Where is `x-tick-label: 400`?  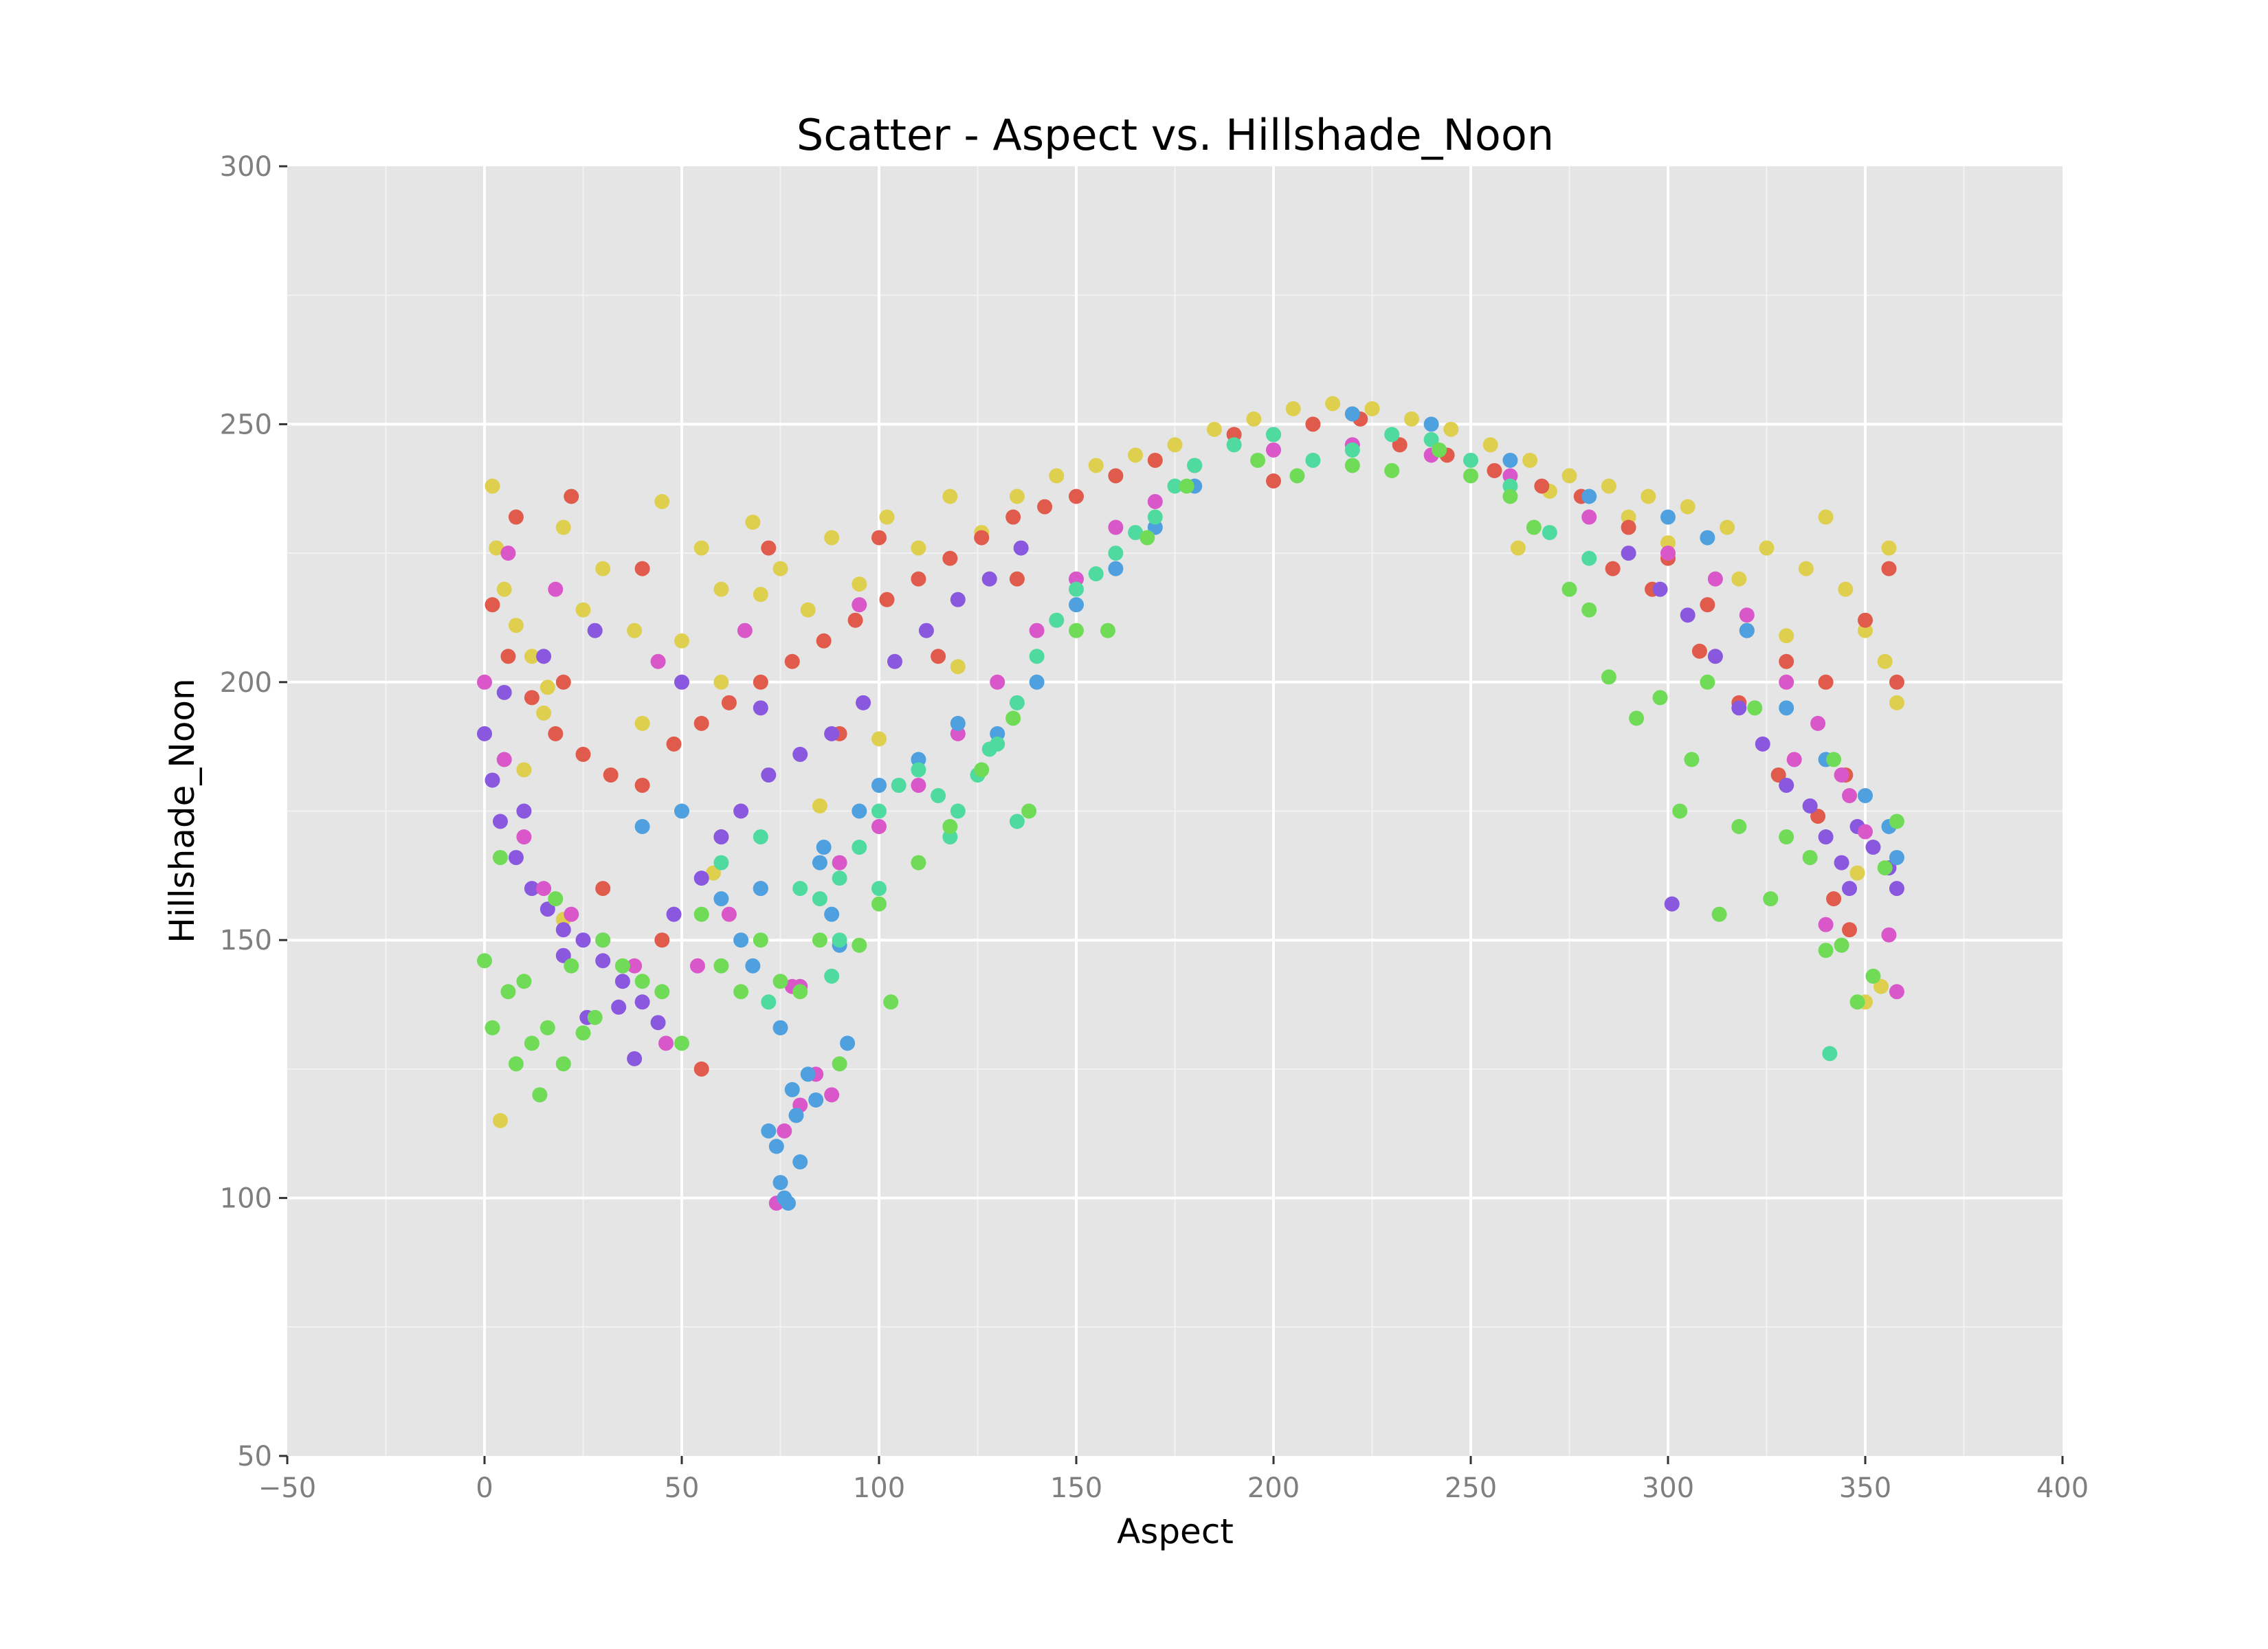
x-tick-label: 400 is located at coordinates (2062, 1488).